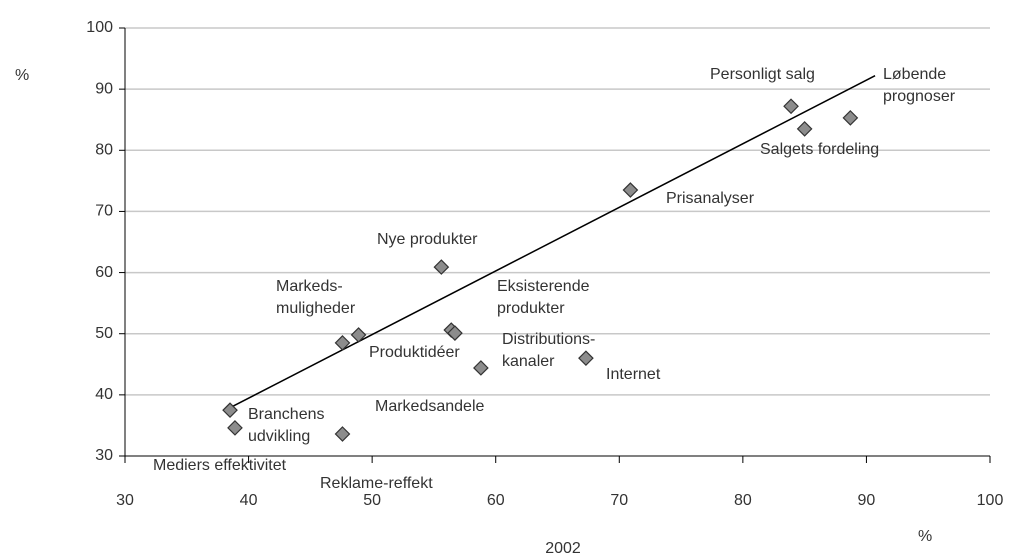 This screenshot has height=559, width=1016. Describe the element at coordinates (563, 548) in the screenshot. I see `x-axis-title: 2002` at that location.